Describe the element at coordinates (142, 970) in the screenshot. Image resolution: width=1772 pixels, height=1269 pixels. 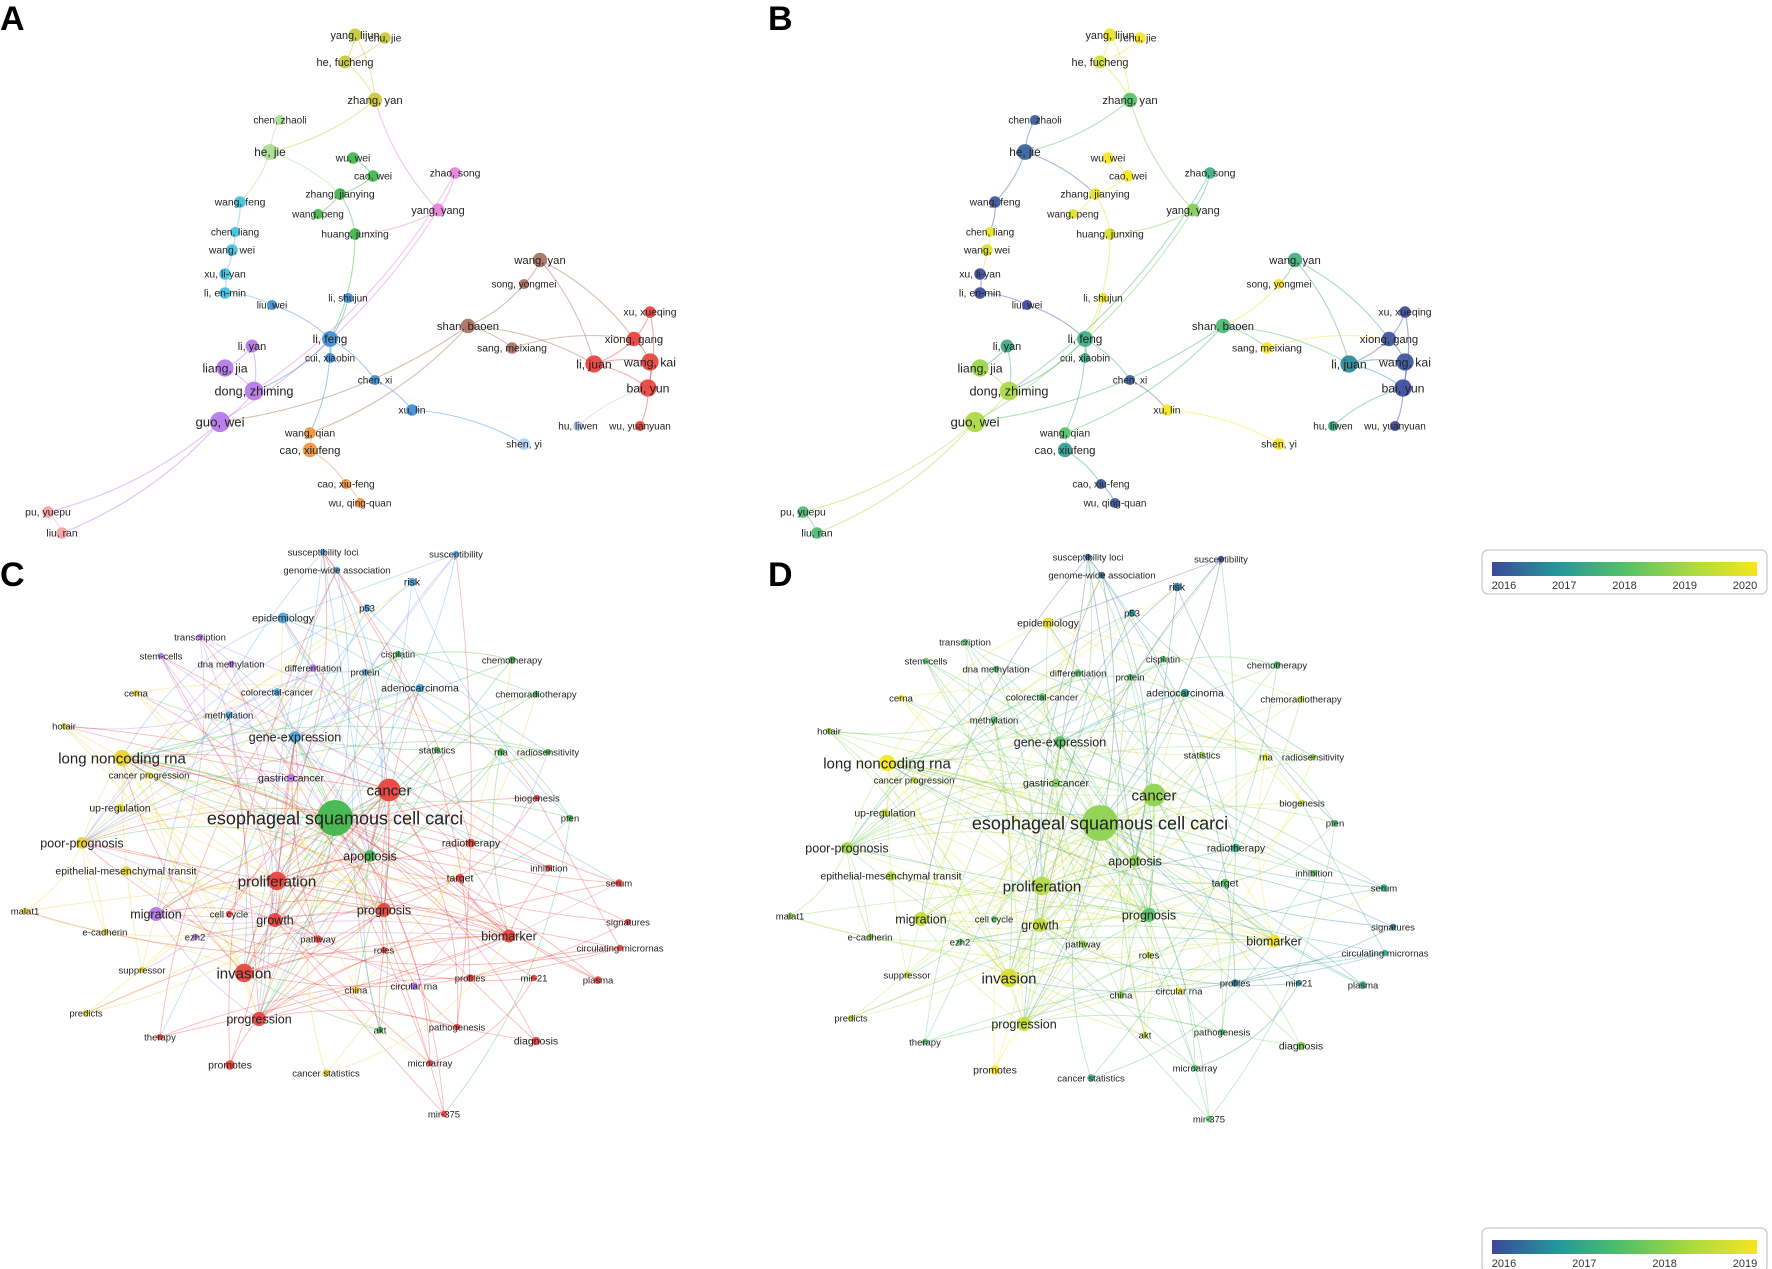
I see `keyword-node-suppressor: suppressor` at that location.